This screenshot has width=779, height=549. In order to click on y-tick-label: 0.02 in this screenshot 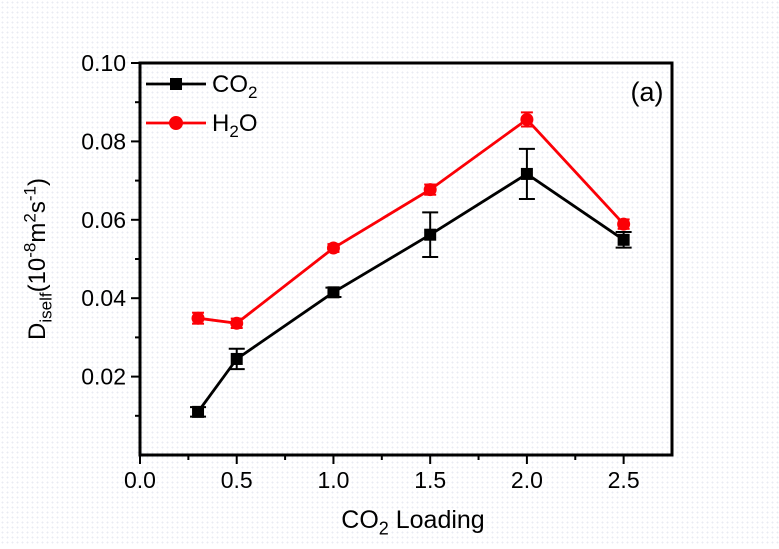, I will do `click(103, 377)`.